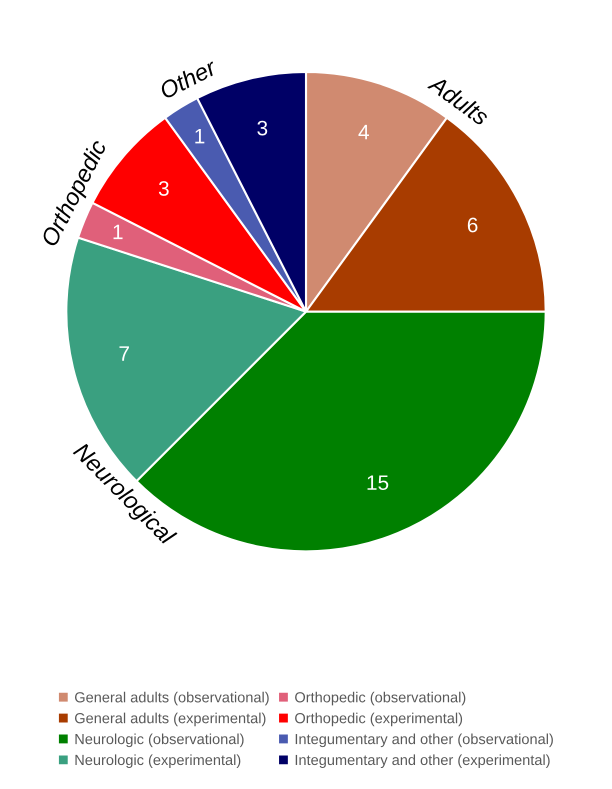  What do you see at coordinates (380, 699) in the screenshot?
I see `legend-label: Orthopedic (observational)` at bounding box center [380, 699].